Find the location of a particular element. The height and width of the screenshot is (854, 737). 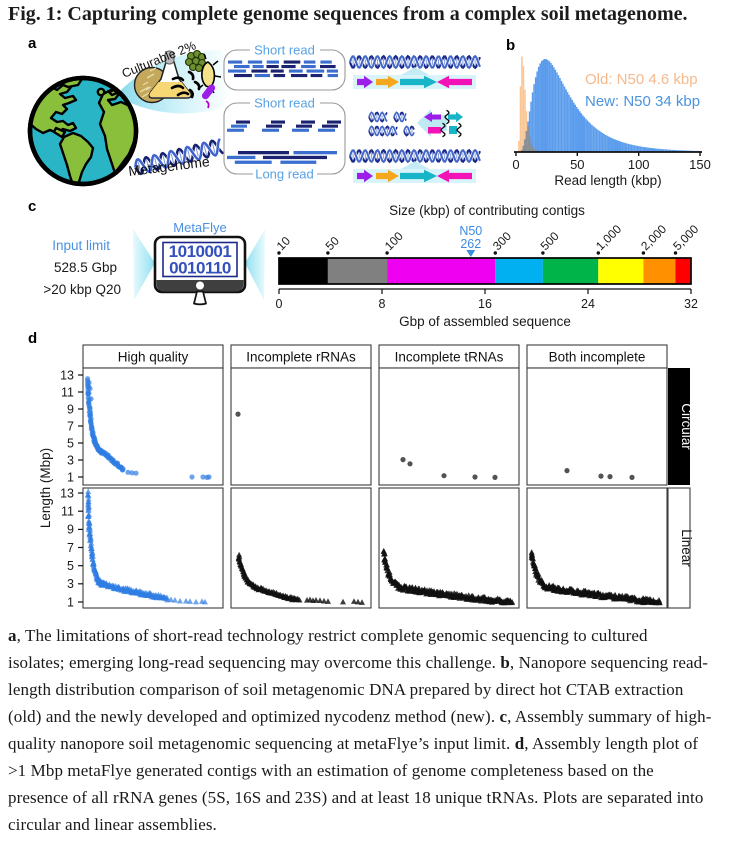

svg-text: 500 is located at coordinates (550, 241).